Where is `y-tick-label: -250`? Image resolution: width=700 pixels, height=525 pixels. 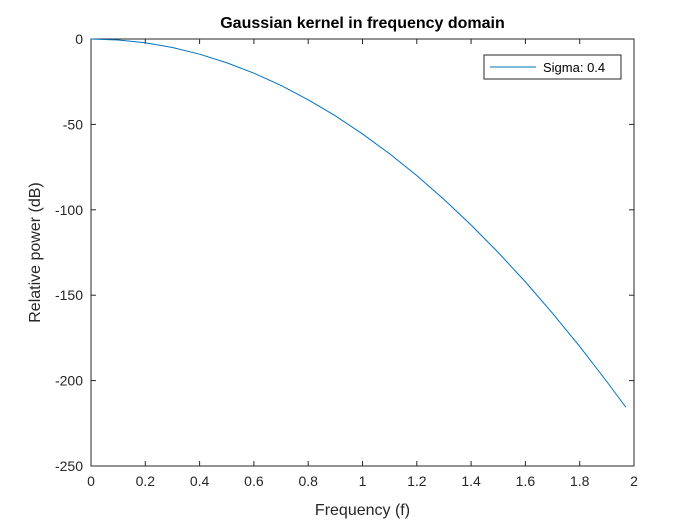 y-tick-label: -250 is located at coordinates (69, 466).